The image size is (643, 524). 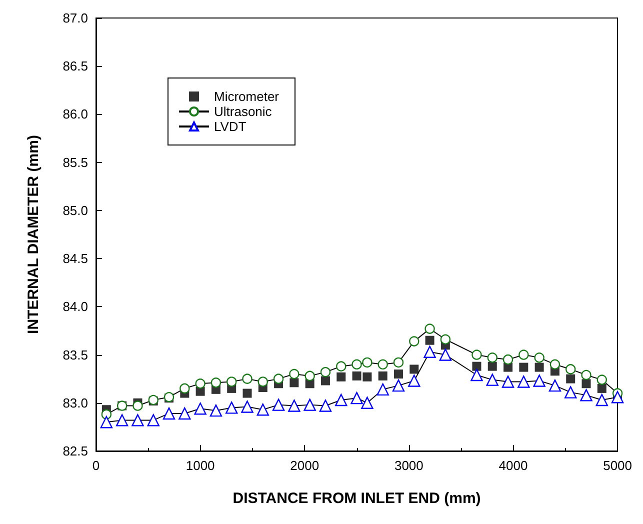 I want to click on x-tick-label: 3000, so click(x=409, y=465).